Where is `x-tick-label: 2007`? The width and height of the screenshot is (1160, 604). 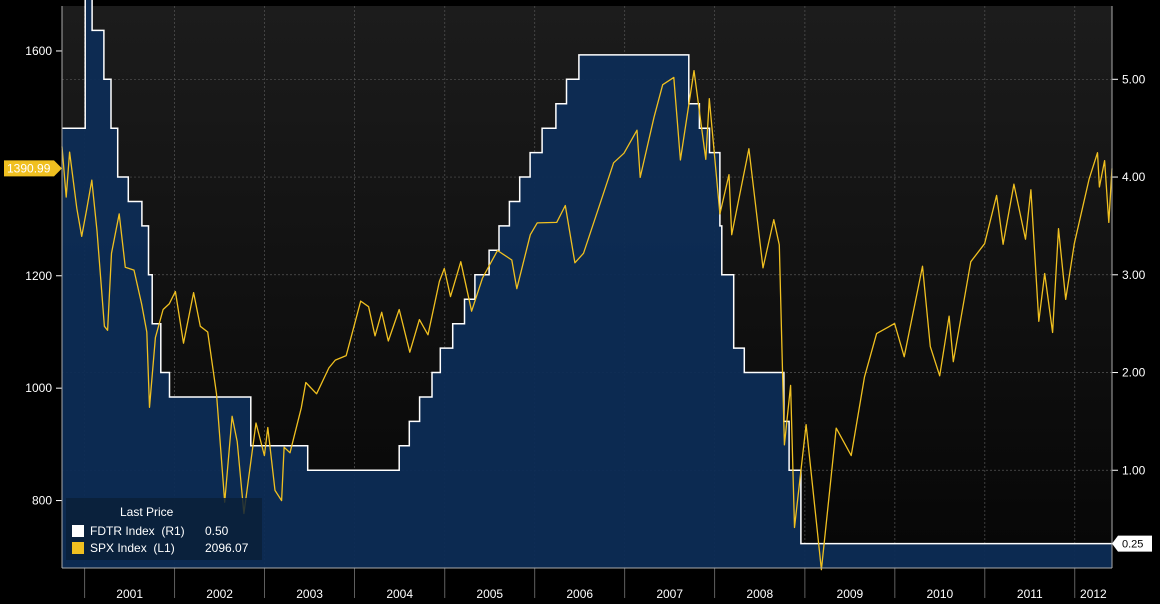
x-tick-label: 2007 is located at coordinates (669, 594).